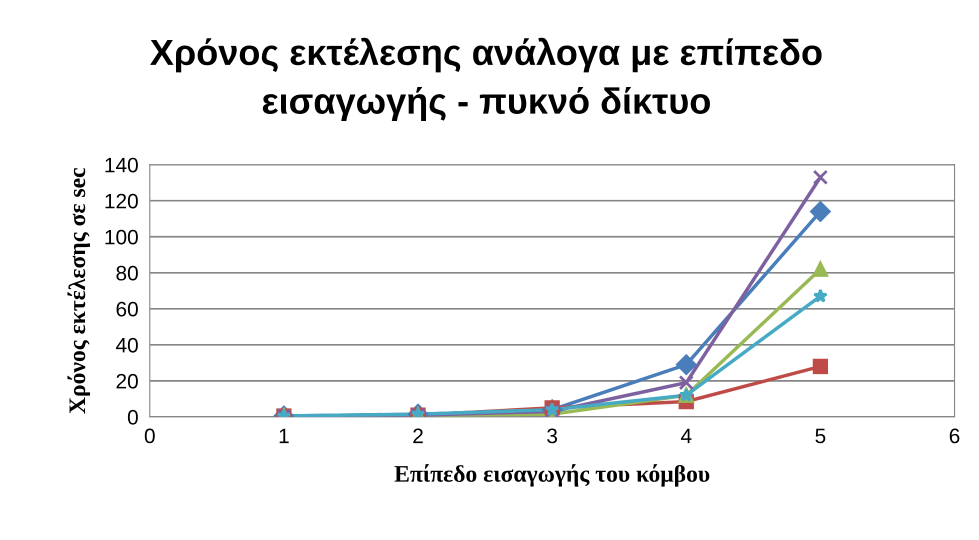  What do you see at coordinates (127, 345) in the screenshot?
I see `y-tick-label: 40` at bounding box center [127, 345].